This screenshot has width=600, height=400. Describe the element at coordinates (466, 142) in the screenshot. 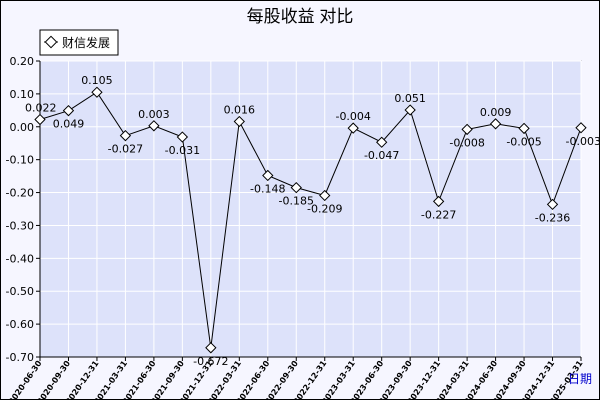

I see `data-label: -0.008` at that location.